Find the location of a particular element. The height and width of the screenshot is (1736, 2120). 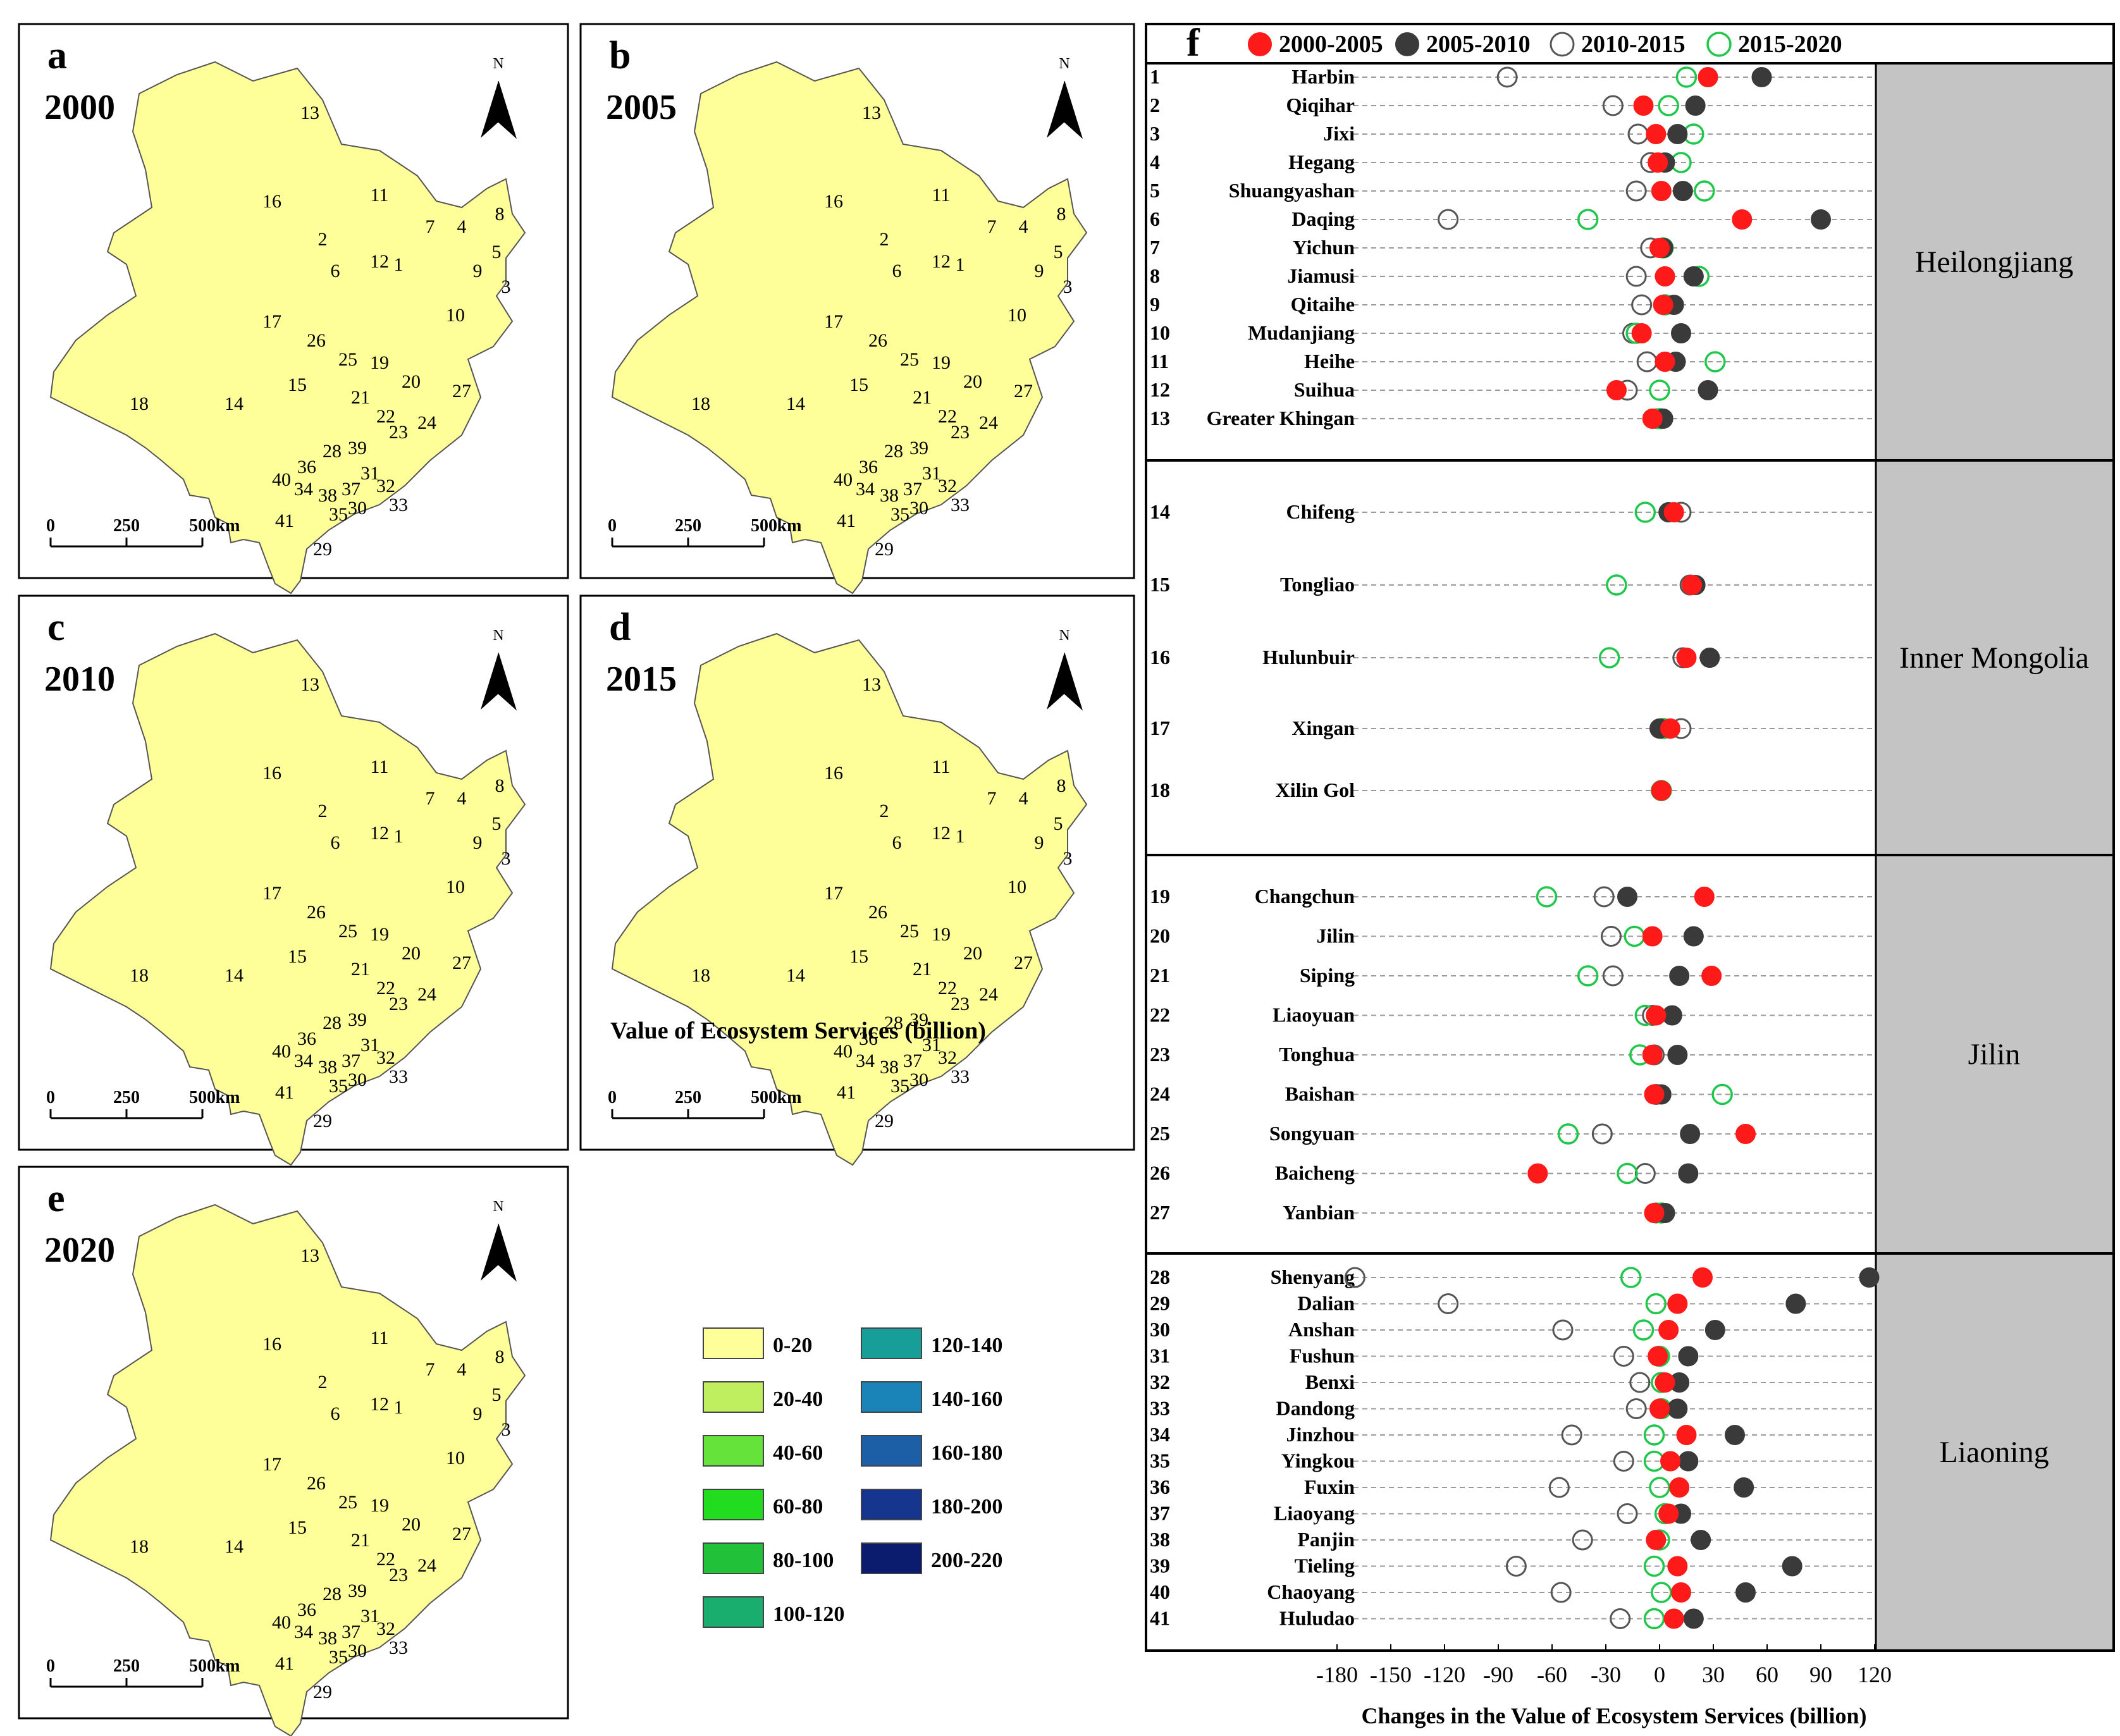

legend-item: 0-20 is located at coordinates (757, 1343).